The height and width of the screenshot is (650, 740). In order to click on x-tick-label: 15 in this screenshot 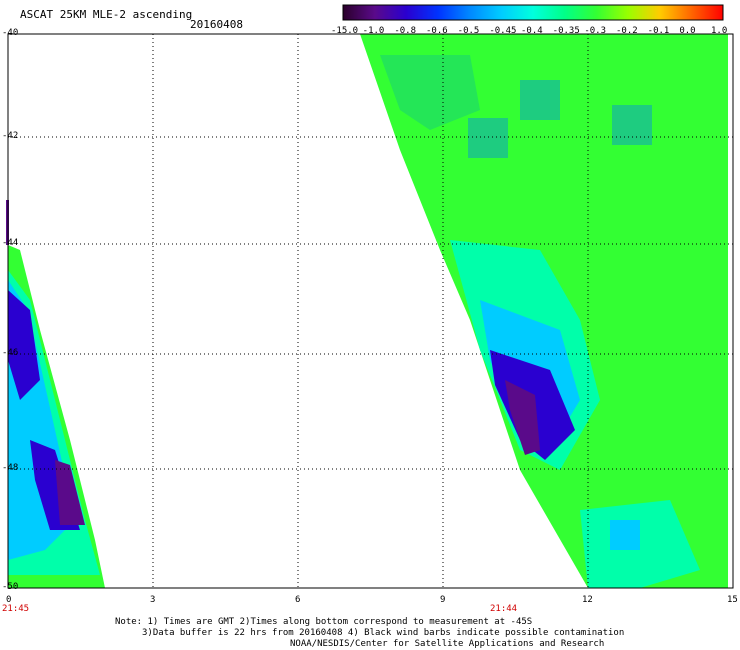, I will do `click(732, 600)`.